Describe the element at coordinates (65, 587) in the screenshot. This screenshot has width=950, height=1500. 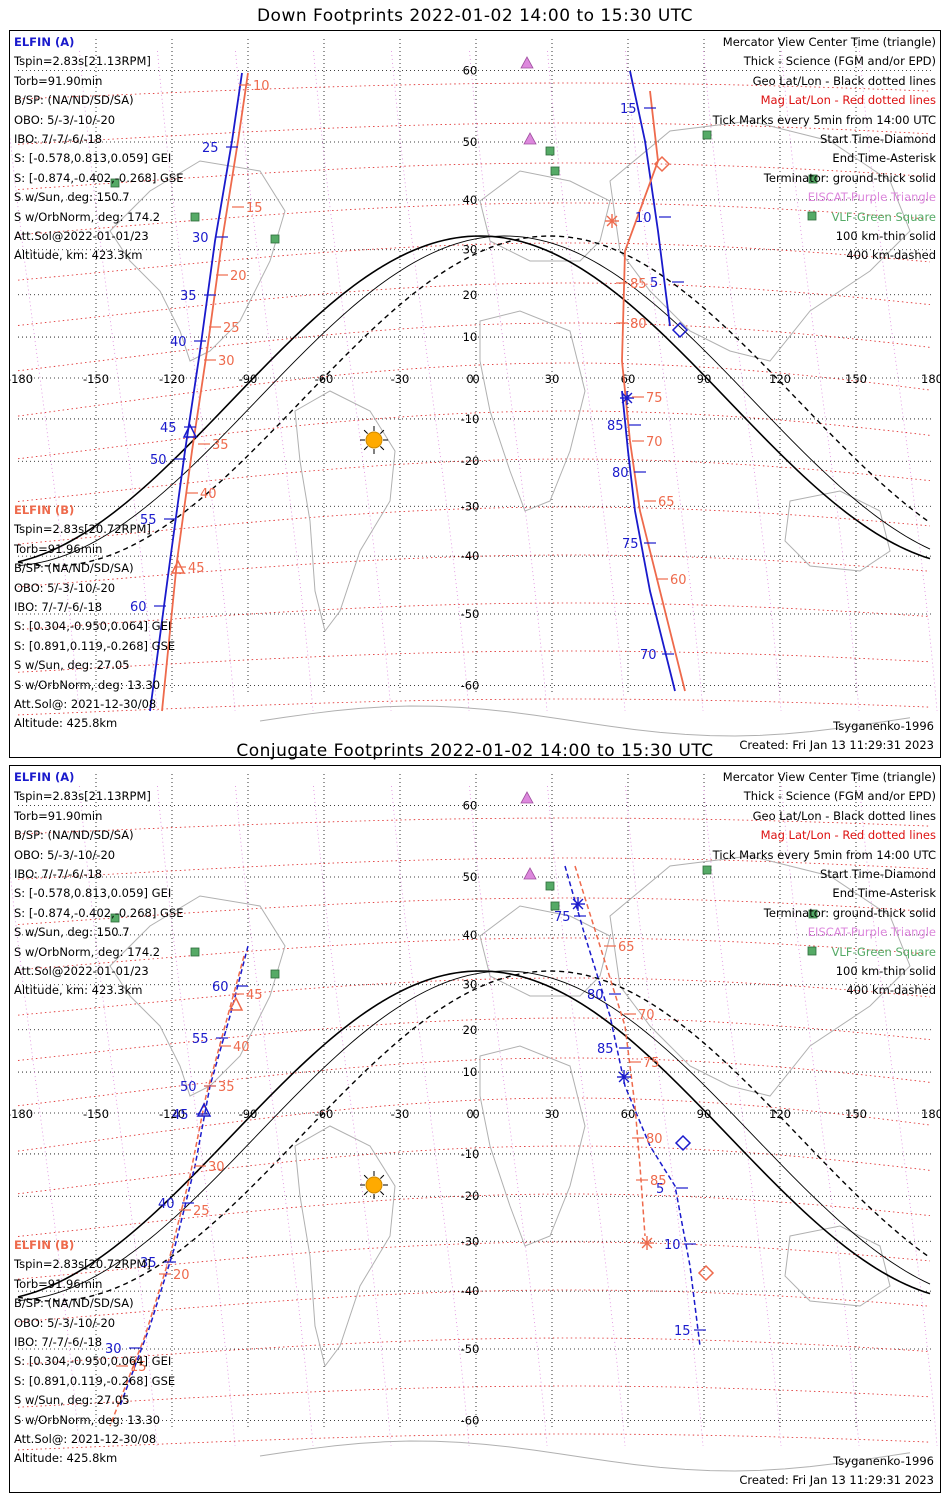
I see `elfin-b-line: OBO: 5/-3/-10/-20` at that location.